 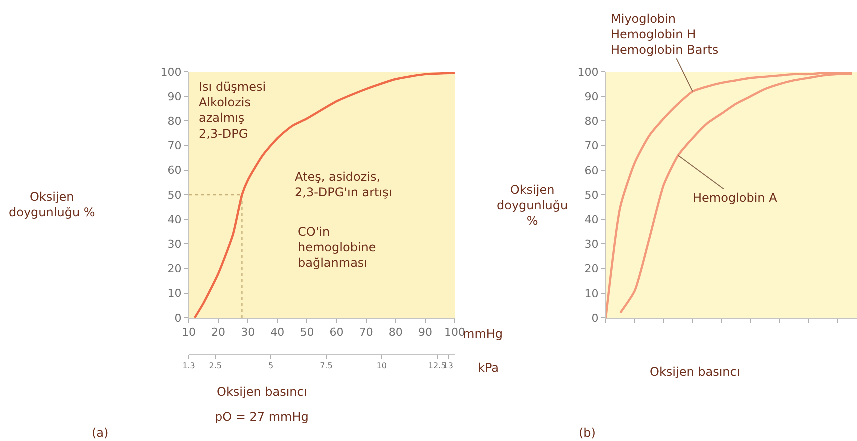 I want to click on x-tick-label: 100, so click(x=455, y=333).